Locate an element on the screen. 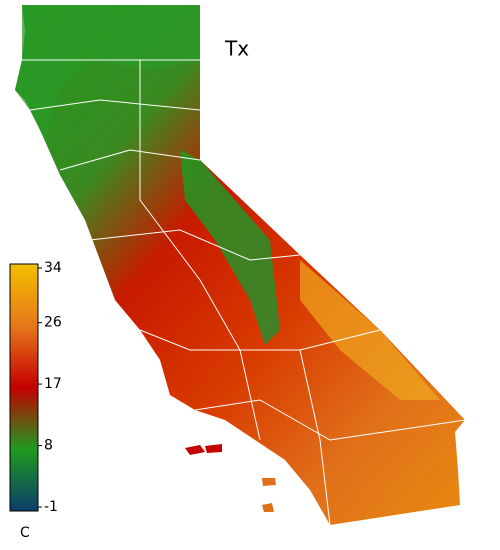  colorbar: -1 8 17 26 34 C is located at coordinates (35, 400).